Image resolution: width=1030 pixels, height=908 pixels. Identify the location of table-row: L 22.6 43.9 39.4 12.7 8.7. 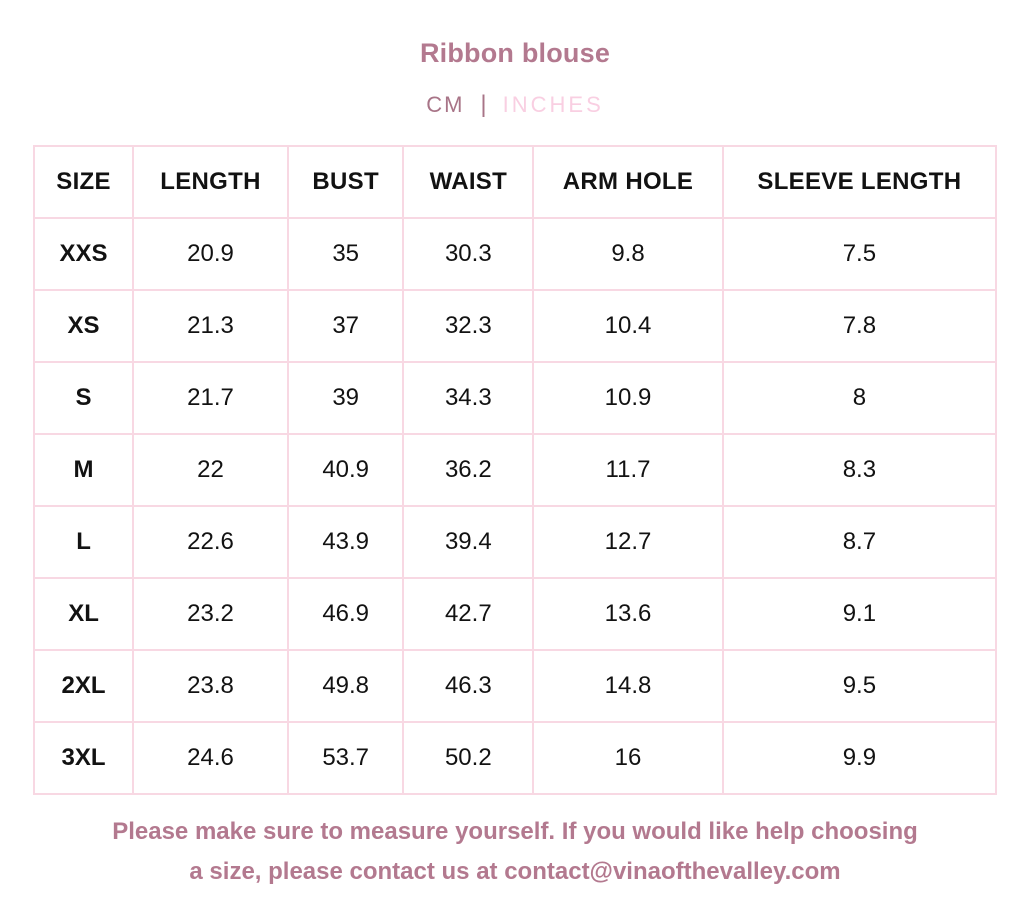
(515, 542).